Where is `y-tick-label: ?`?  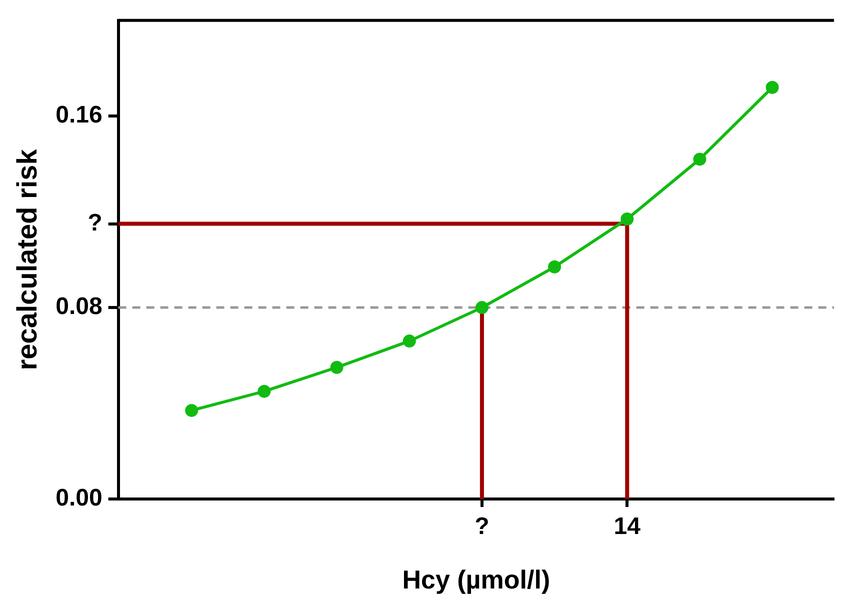 y-tick-label: ? is located at coordinates (95, 222).